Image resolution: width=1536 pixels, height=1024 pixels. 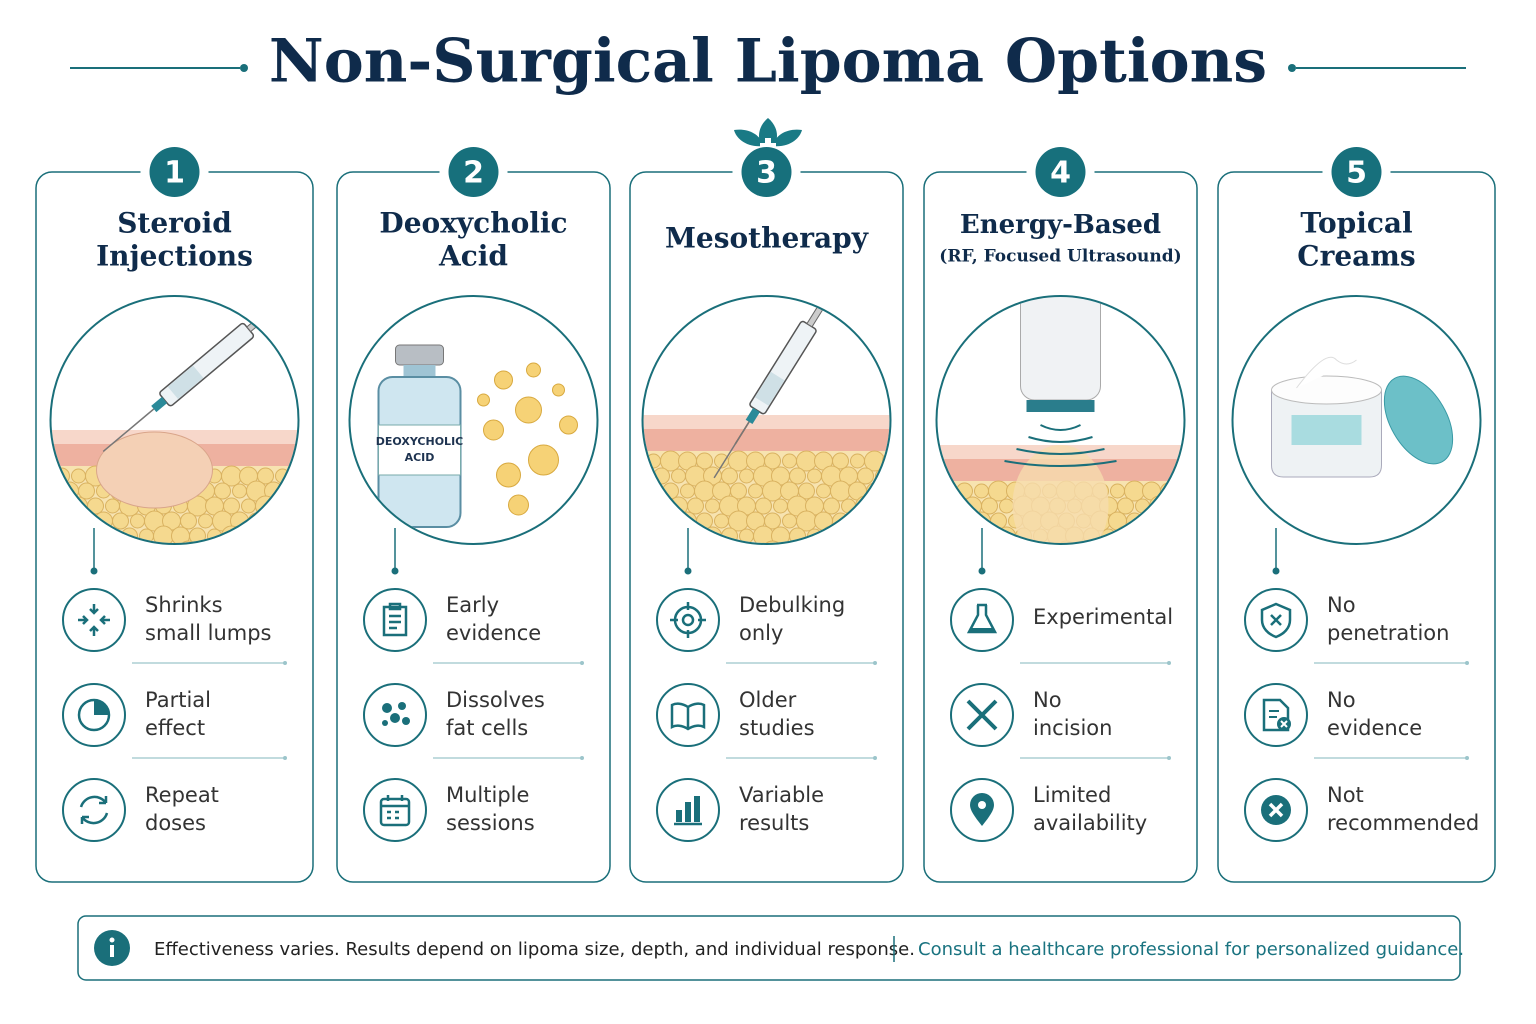 What do you see at coordinates (175, 823) in the screenshot?
I see `point-text: doses` at bounding box center [175, 823].